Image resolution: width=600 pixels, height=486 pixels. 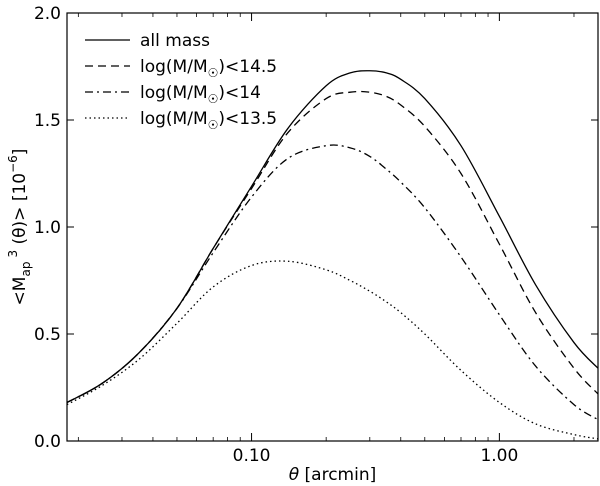 What do you see at coordinates (247, 119) in the screenshot?
I see `legend-label-tail: )<13.5` at bounding box center [247, 119].